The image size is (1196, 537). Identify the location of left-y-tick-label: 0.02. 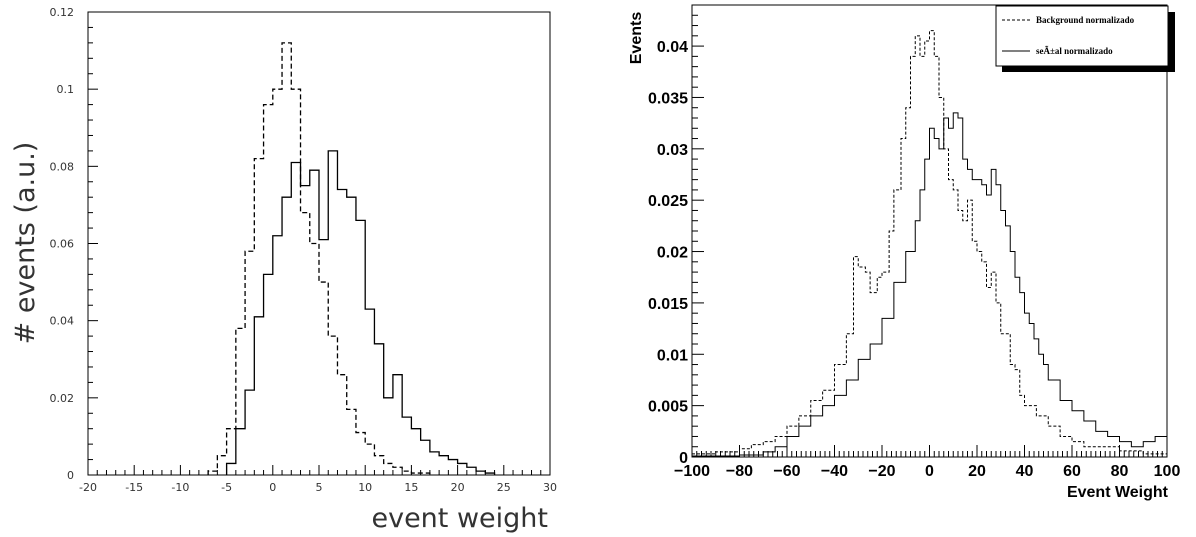
(62, 398).